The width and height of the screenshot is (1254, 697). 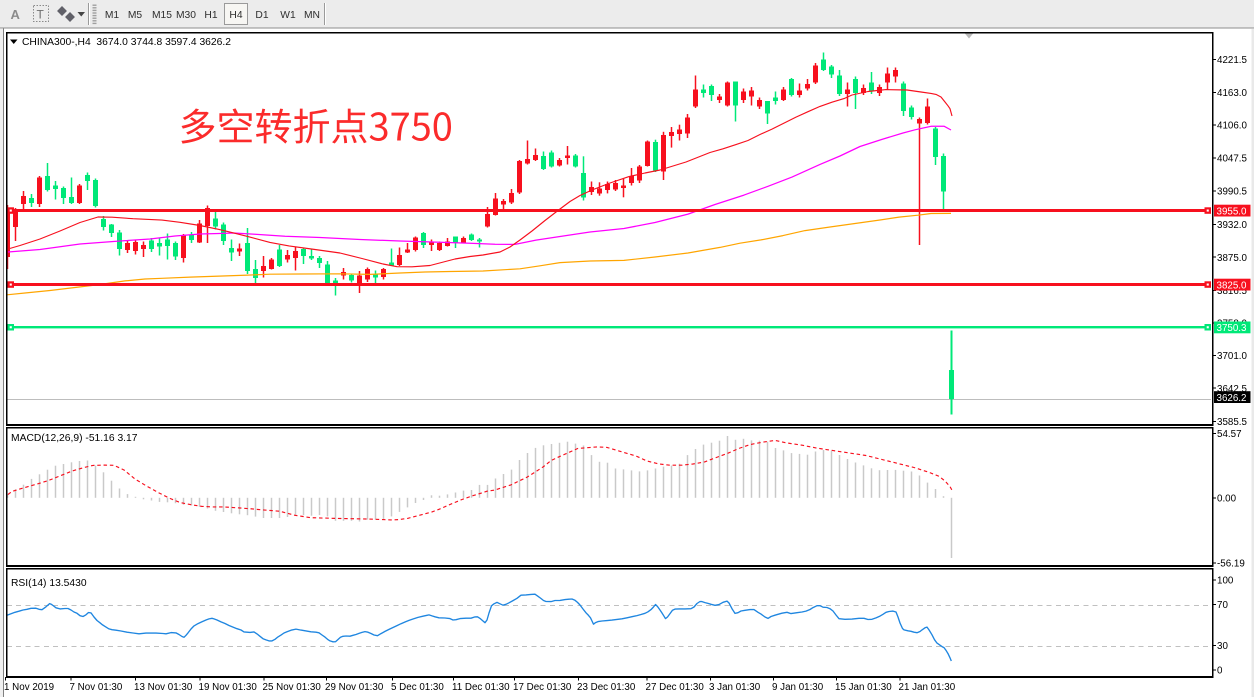 What do you see at coordinates (261, 15) in the screenshot?
I see `svg-text: D1` at bounding box center [261, 15].